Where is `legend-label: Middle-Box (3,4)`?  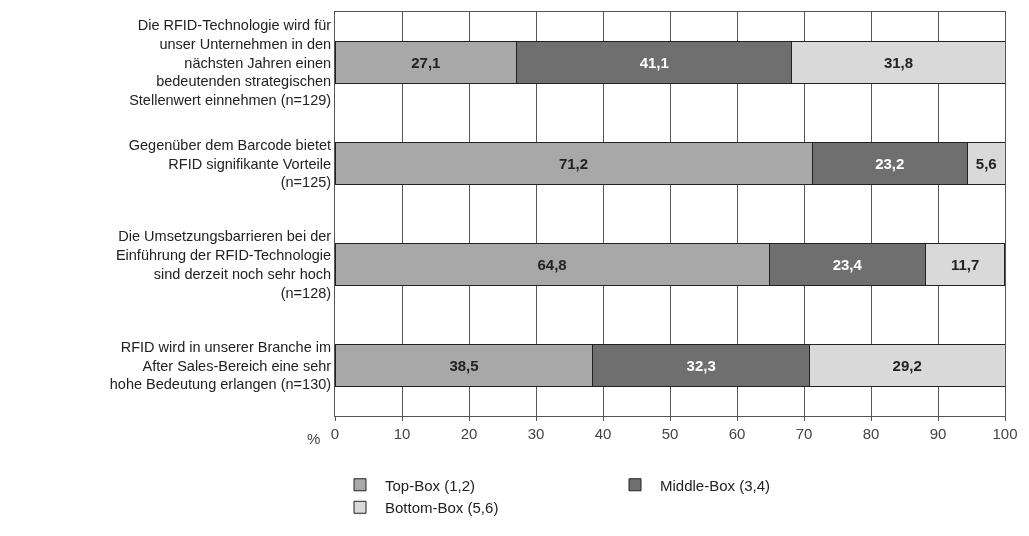
legend-label: Middle-Box (3,4) is located at coordinates (715, 485).